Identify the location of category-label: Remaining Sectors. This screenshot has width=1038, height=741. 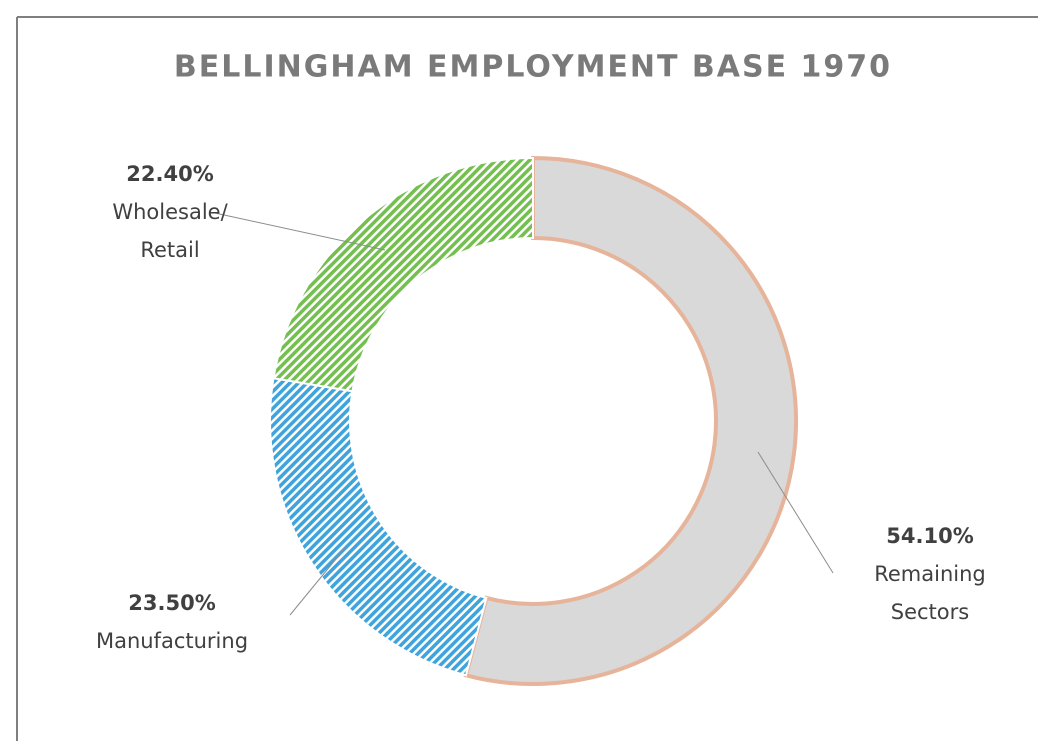
(930, 593).